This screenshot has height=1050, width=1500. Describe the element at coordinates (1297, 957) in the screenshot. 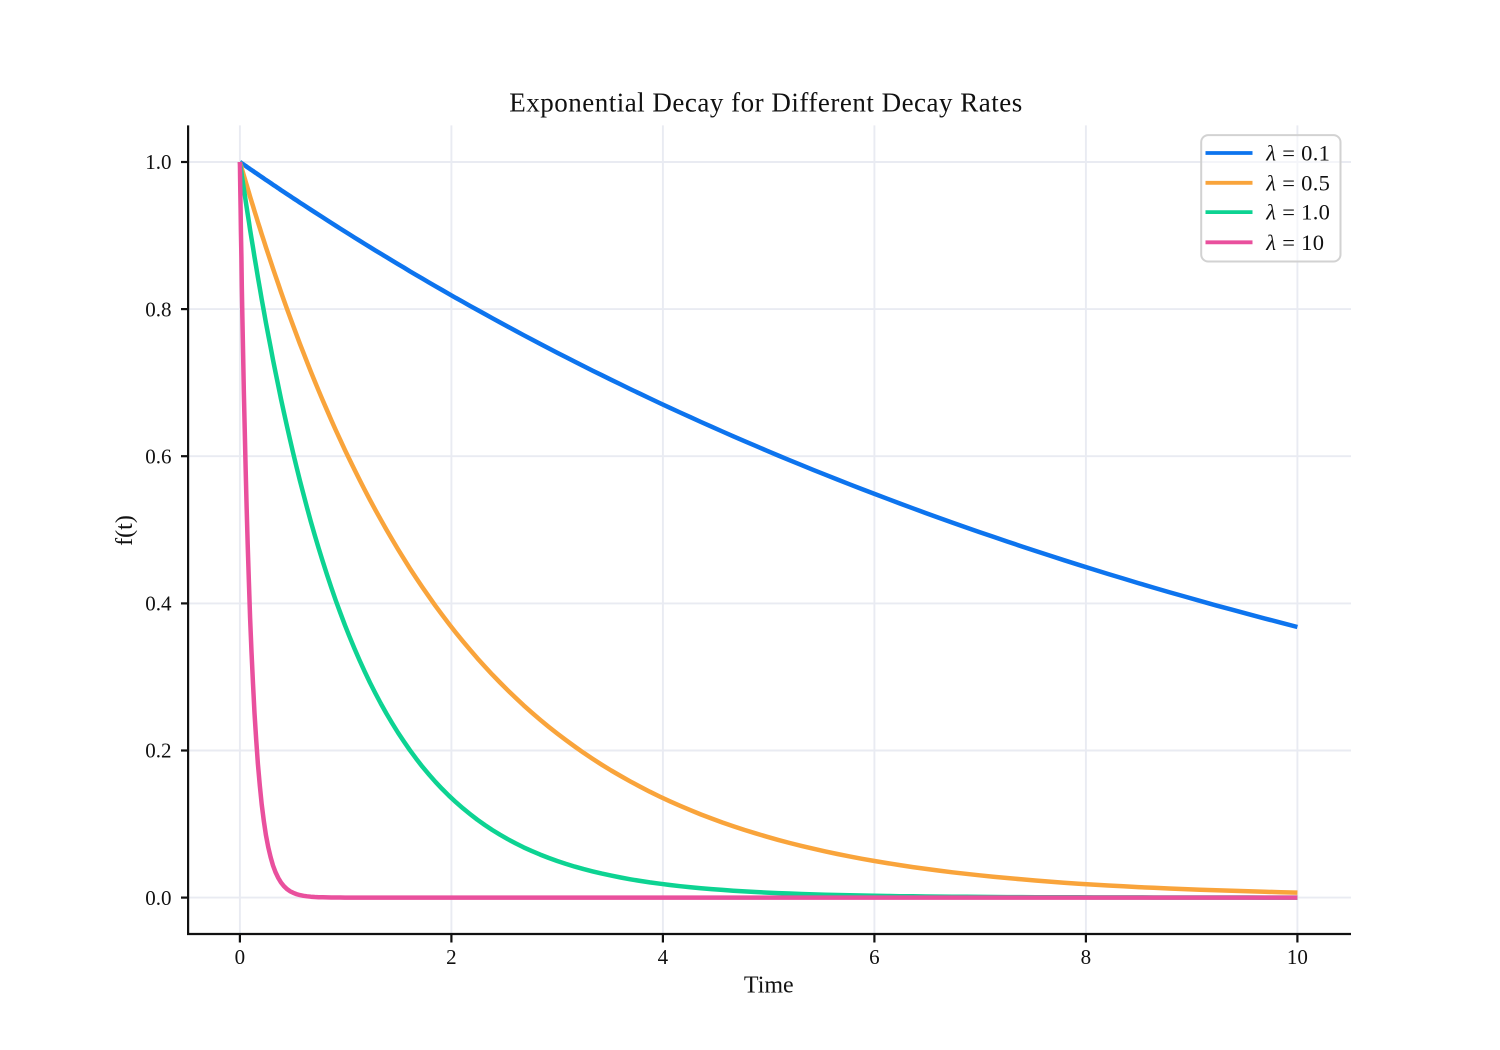

I see `svg-text: 10` at that location.